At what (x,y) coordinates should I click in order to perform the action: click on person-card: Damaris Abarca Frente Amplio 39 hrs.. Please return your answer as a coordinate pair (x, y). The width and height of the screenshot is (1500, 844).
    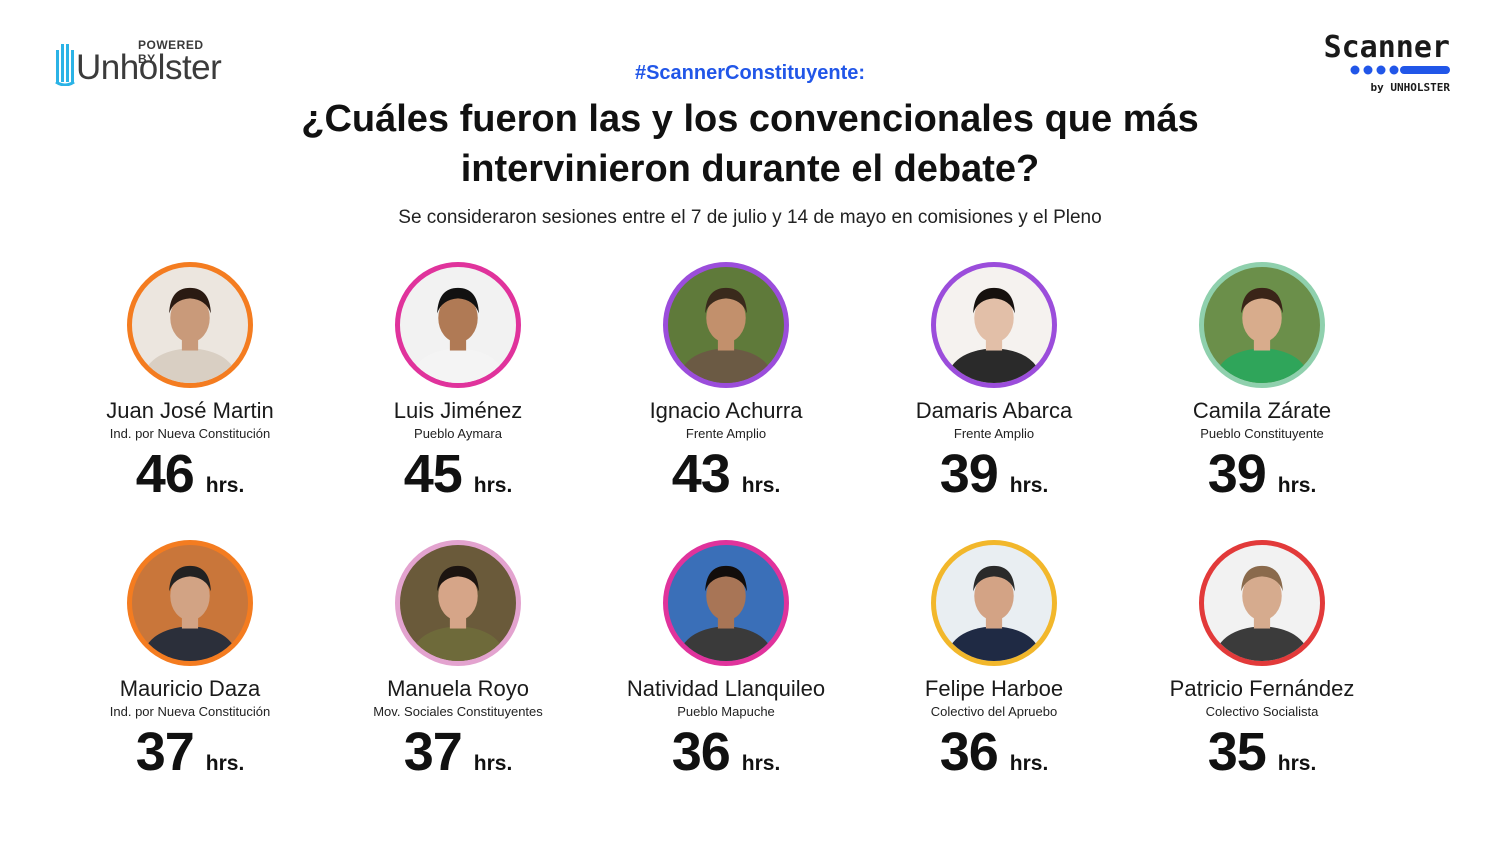
    Looking at the image, I should click on (994, 401).